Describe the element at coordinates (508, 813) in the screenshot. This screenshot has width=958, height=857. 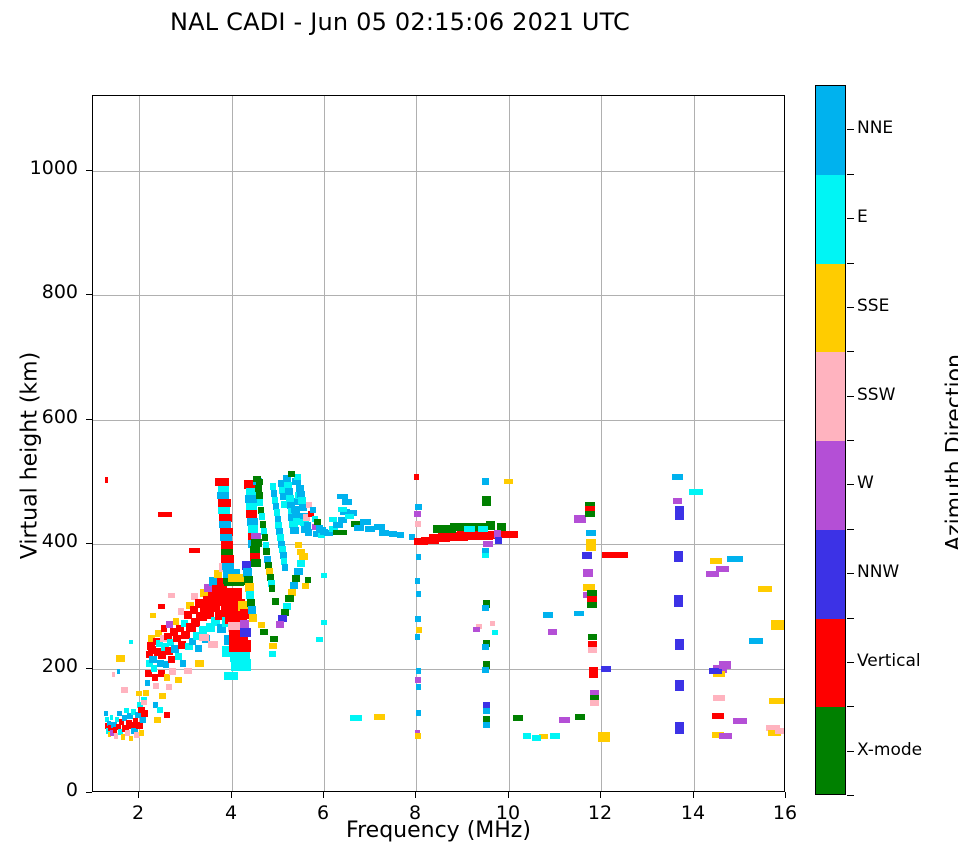
I see `x-tick-label: 10` at that location.